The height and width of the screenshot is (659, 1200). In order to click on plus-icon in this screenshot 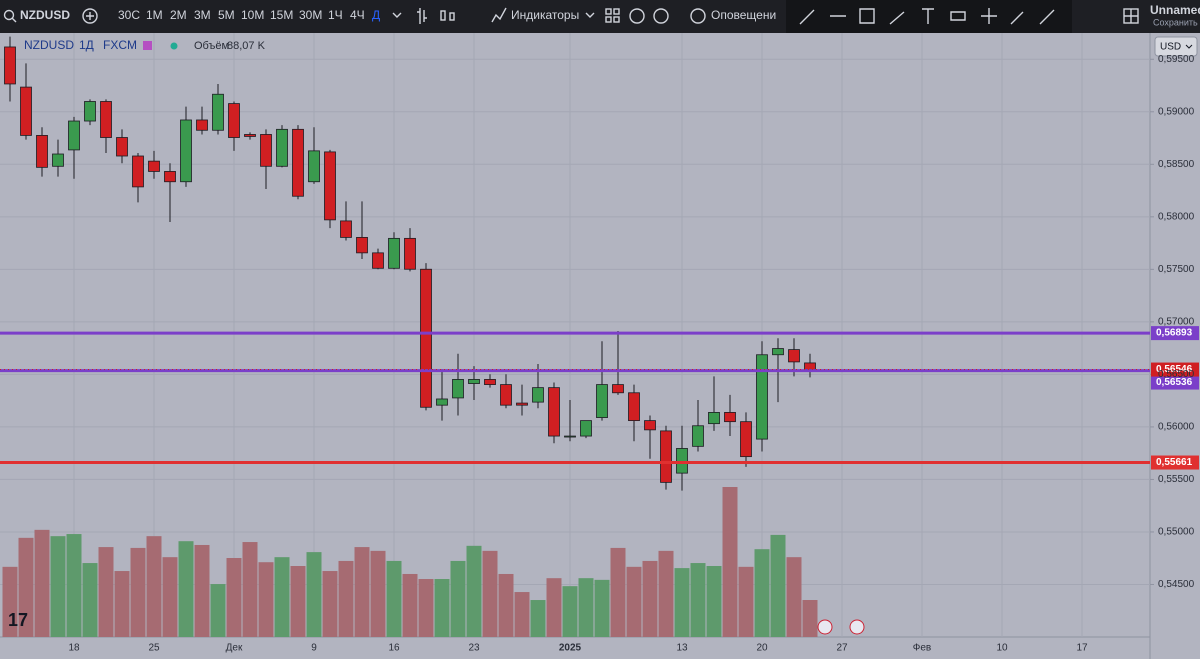, I will do `click(90, 16)`.